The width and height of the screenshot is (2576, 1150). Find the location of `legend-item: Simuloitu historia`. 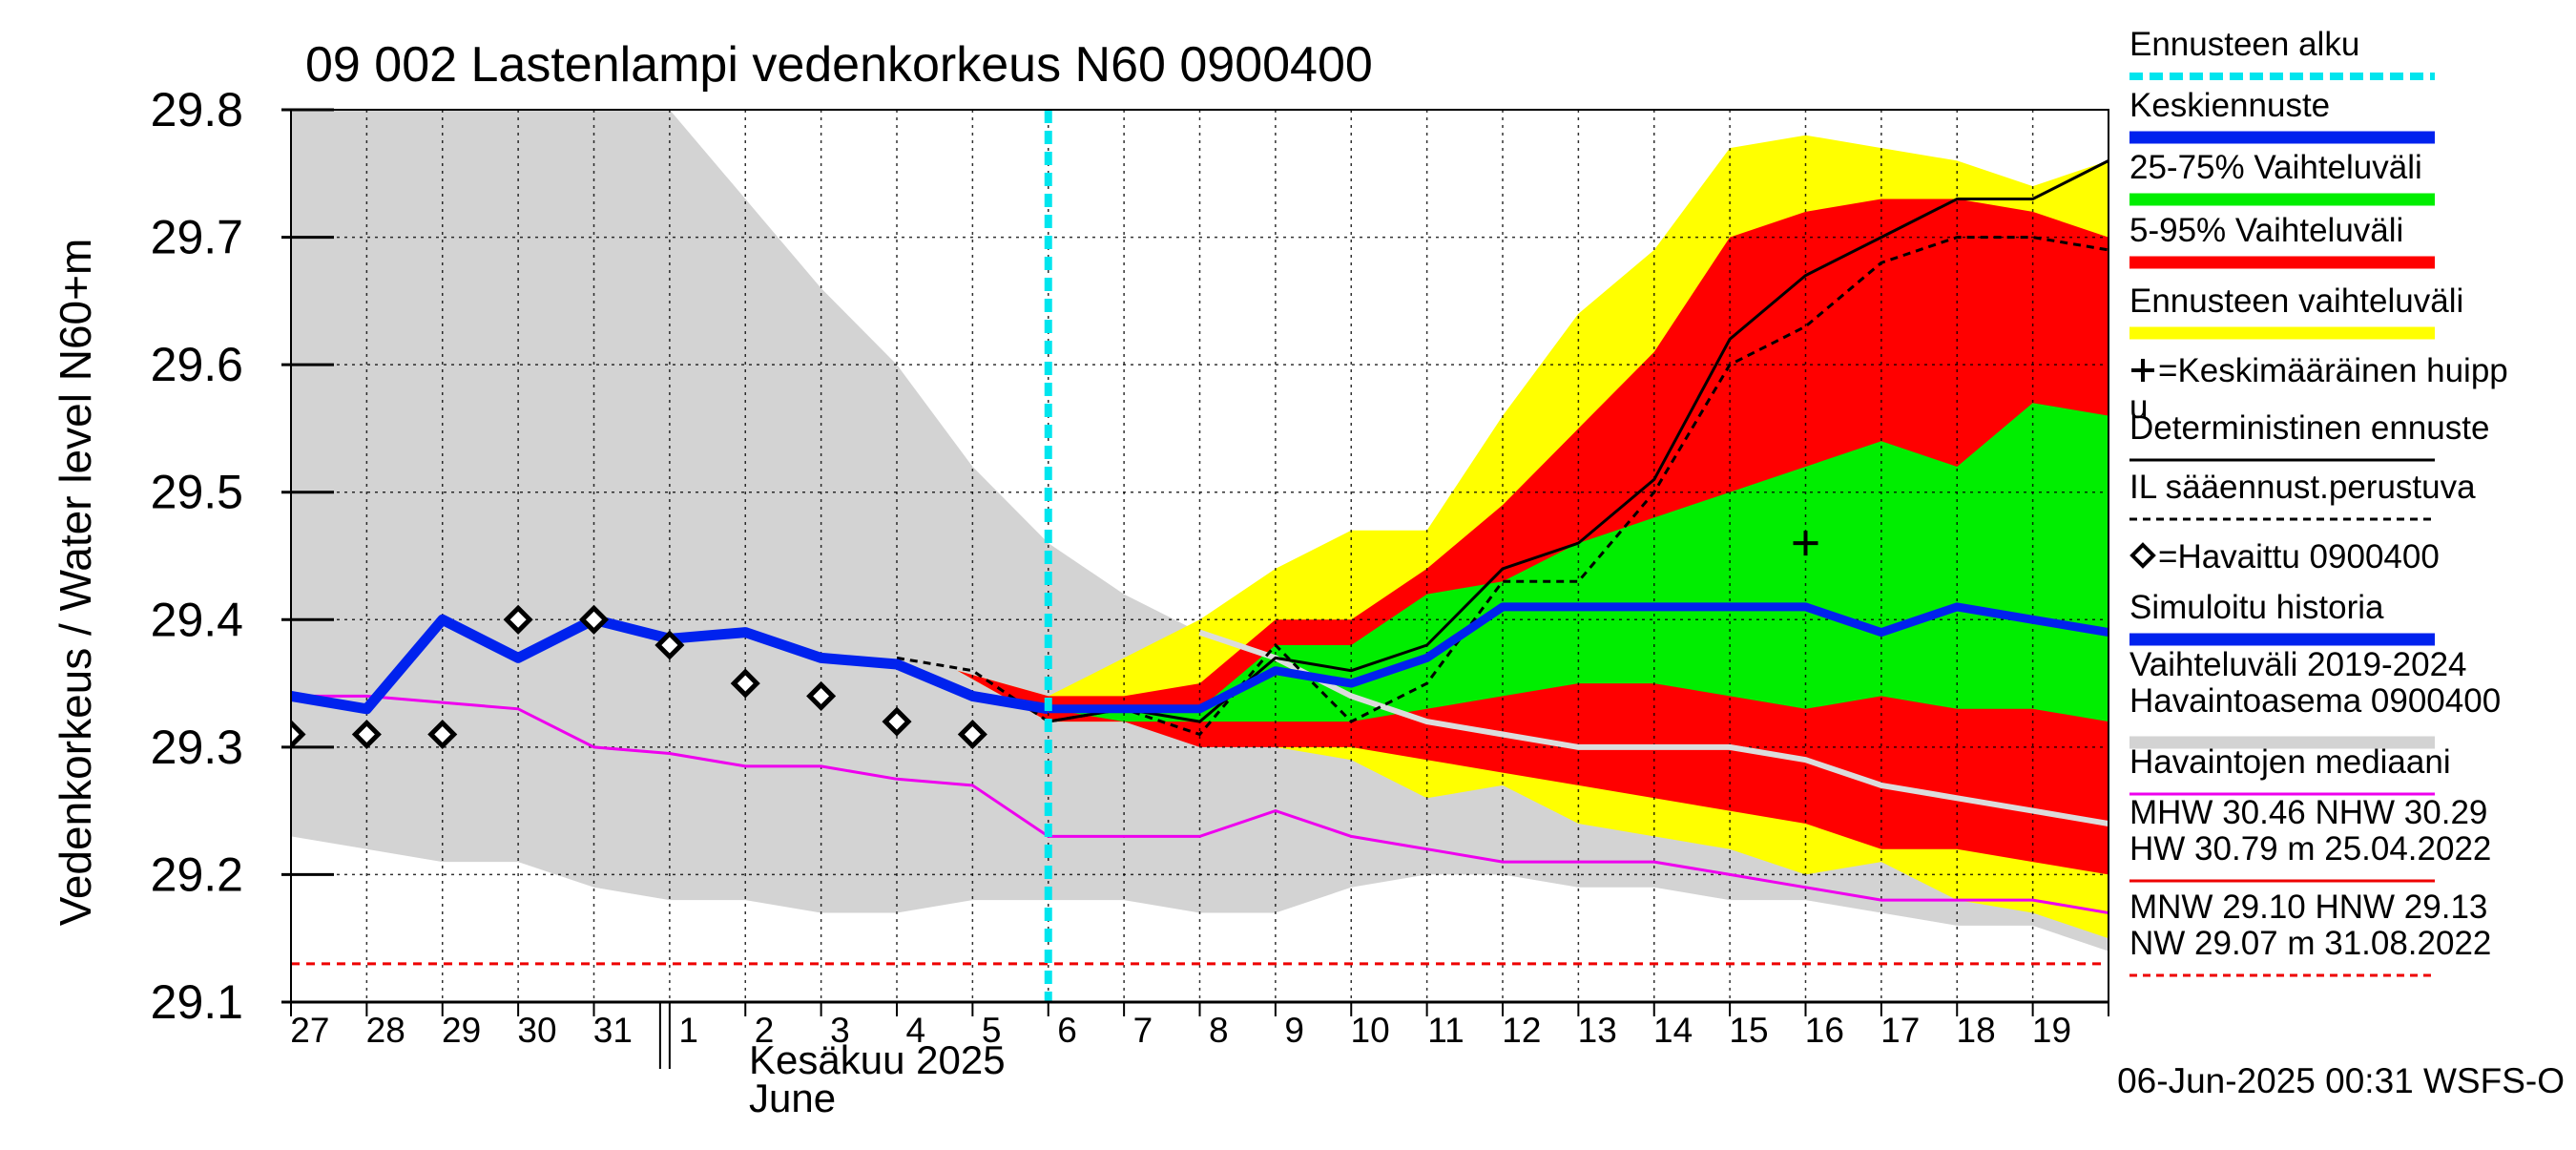

legend-item: Simuloitu historia is located at coordinates (2282, 617).